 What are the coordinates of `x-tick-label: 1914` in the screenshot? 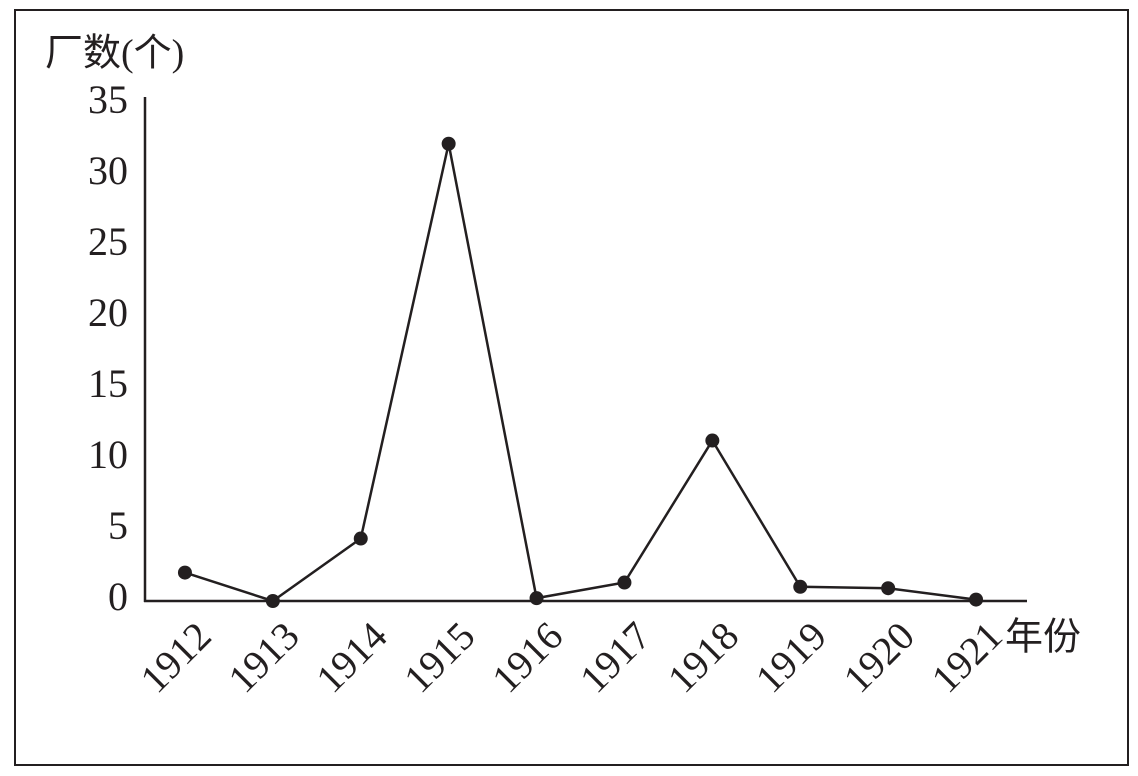 It's located at (351, 657).